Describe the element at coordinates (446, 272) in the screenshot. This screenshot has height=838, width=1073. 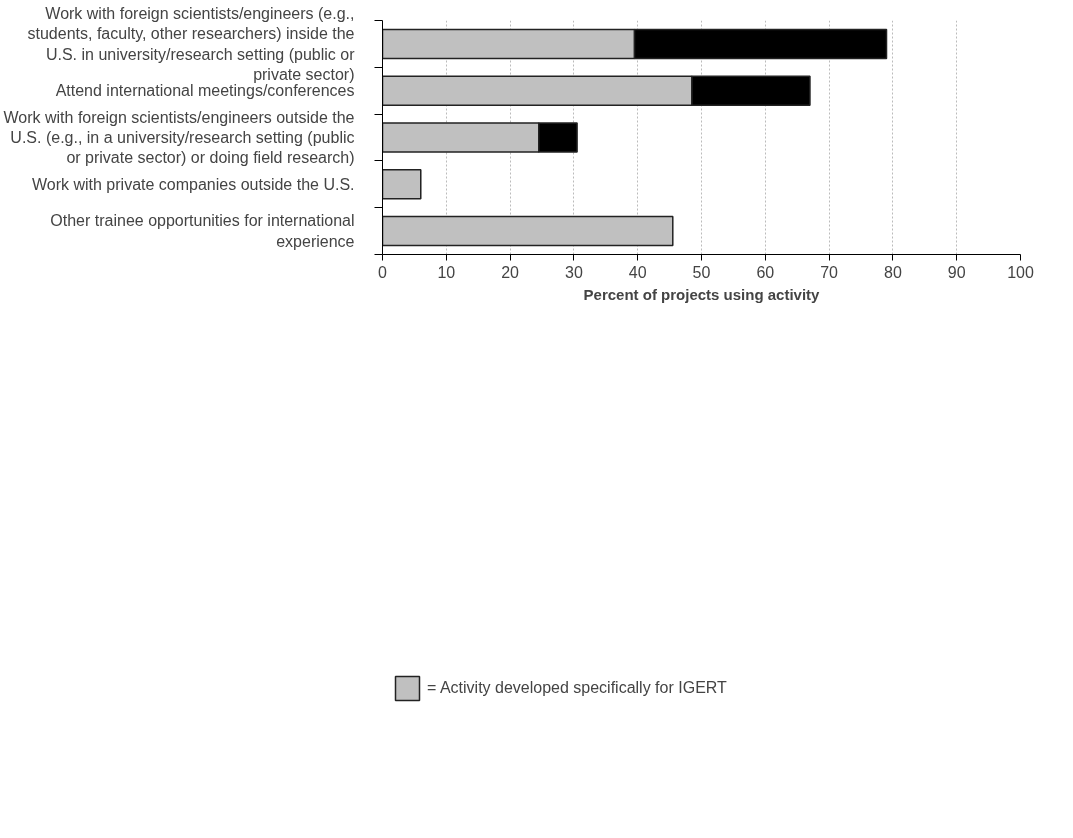
I see `x-tick-label: 10` at that location.